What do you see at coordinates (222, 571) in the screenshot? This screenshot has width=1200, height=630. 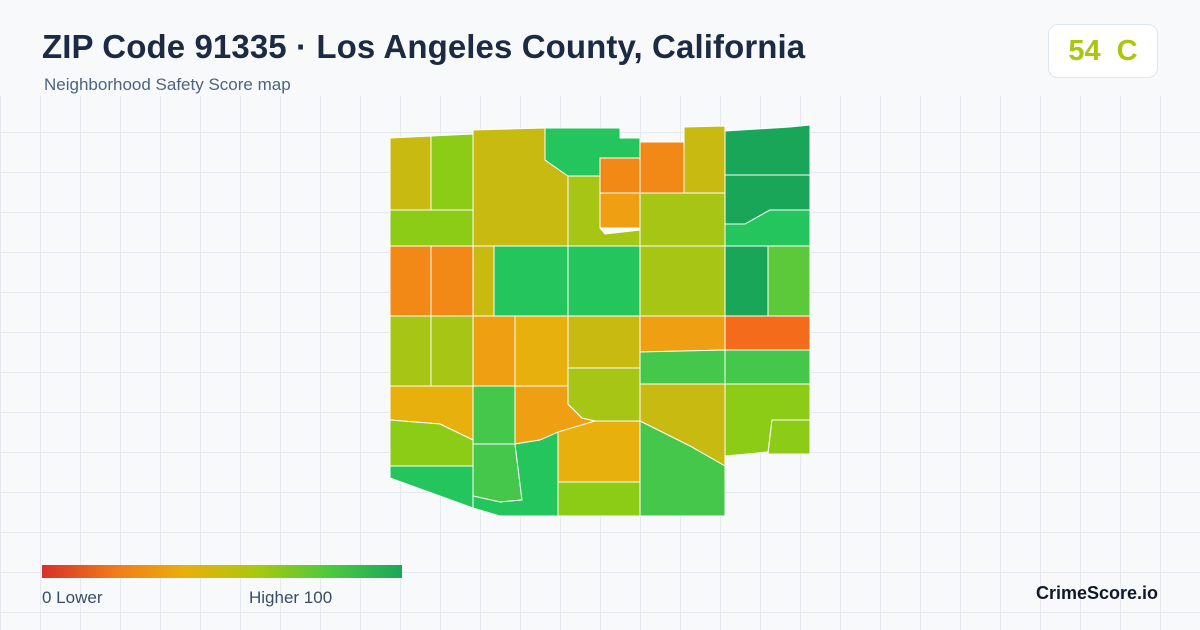 I see `legend-color-bar` at bounding box center [222, 571].